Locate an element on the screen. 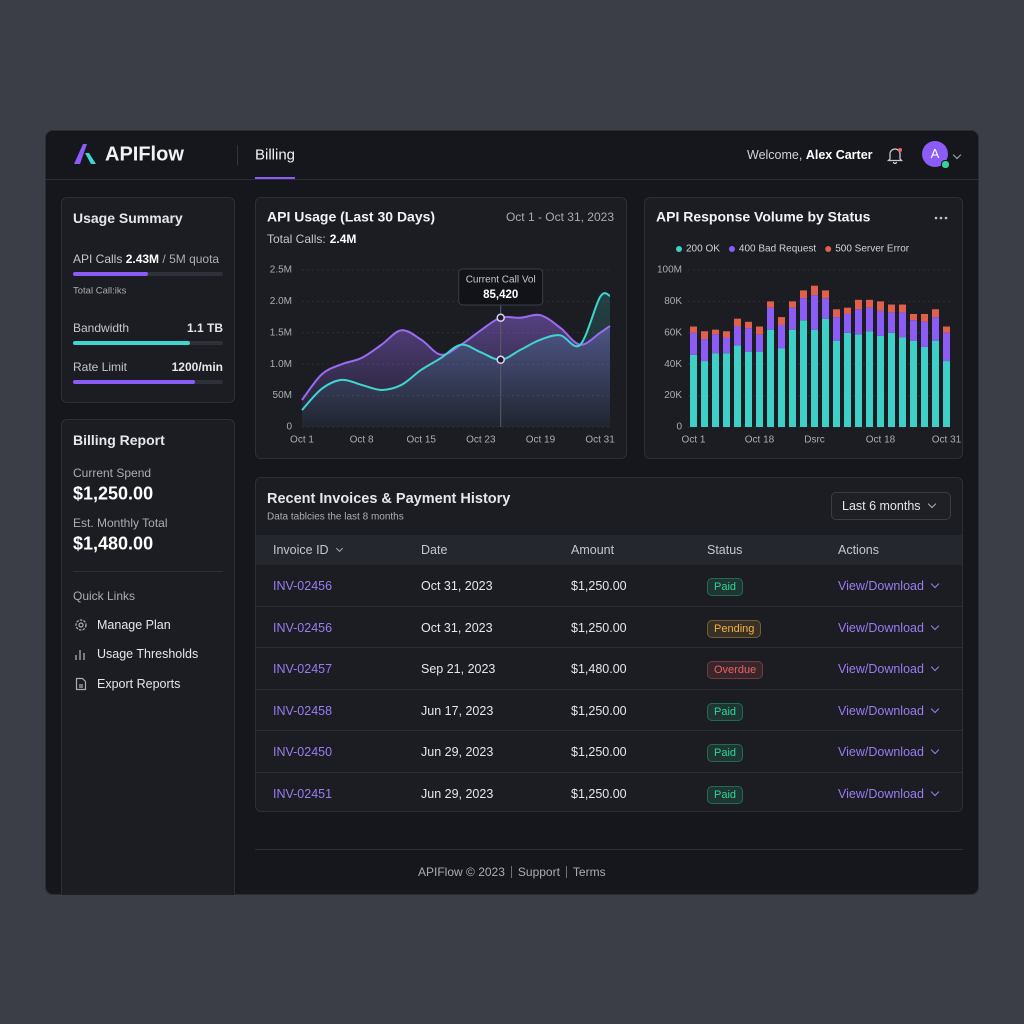 Image resolution: width=1024 pixels, height=1024 pixels. chart-icon is located at coordinates (80, 655).